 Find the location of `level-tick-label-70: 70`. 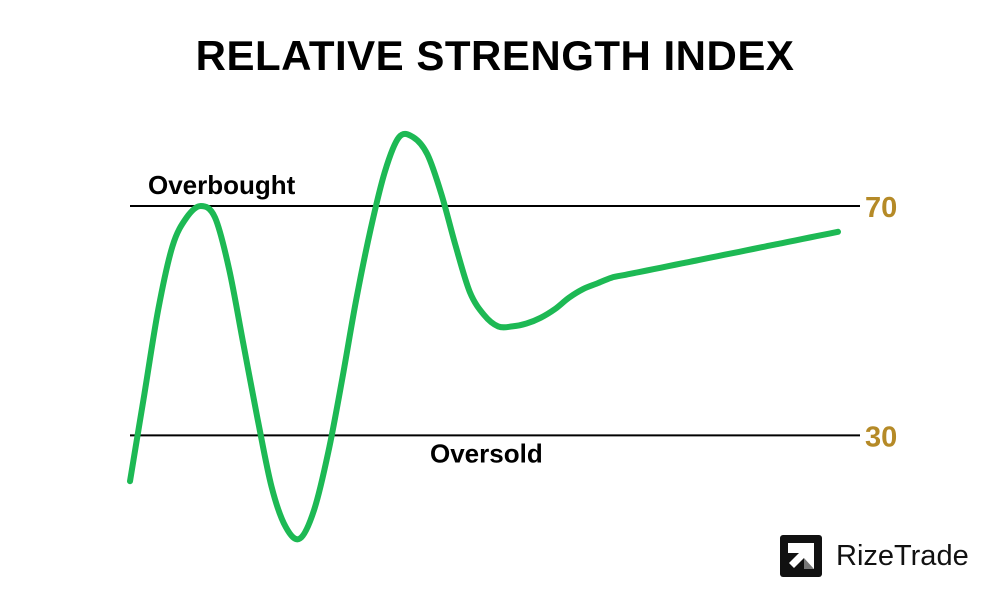

level-tick-label-70: 70 is located at coordinates (881, 208).